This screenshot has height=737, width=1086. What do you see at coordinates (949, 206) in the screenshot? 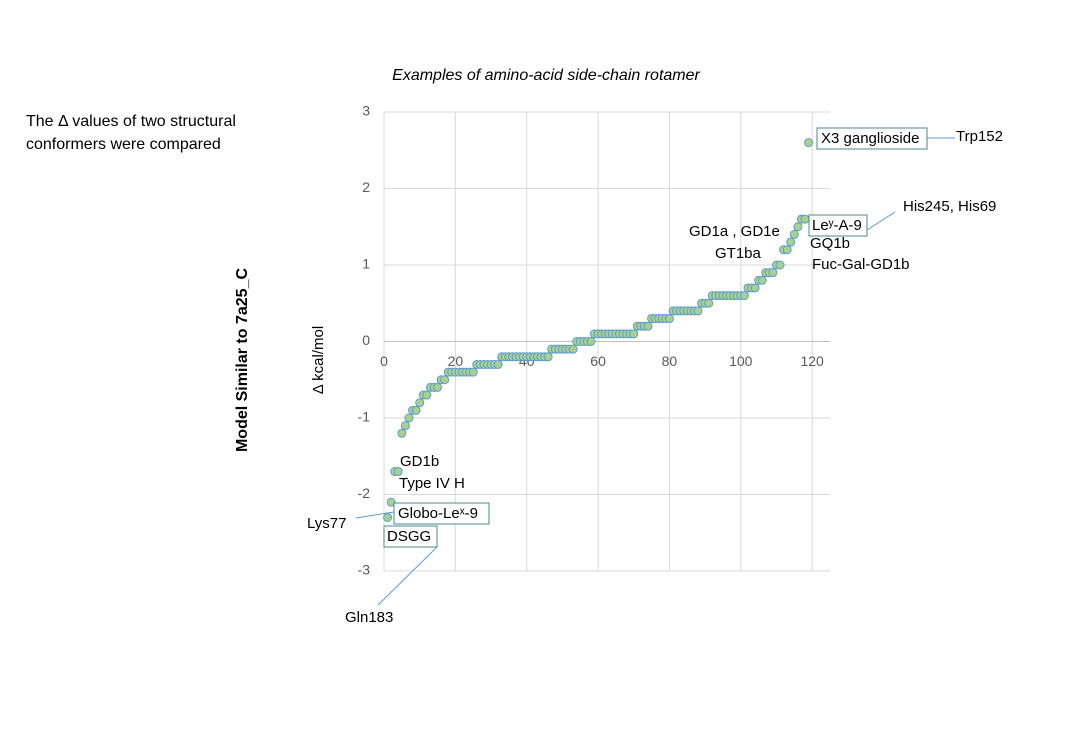
I see `annotation: His245, His69` at bounding box center [949, 206].